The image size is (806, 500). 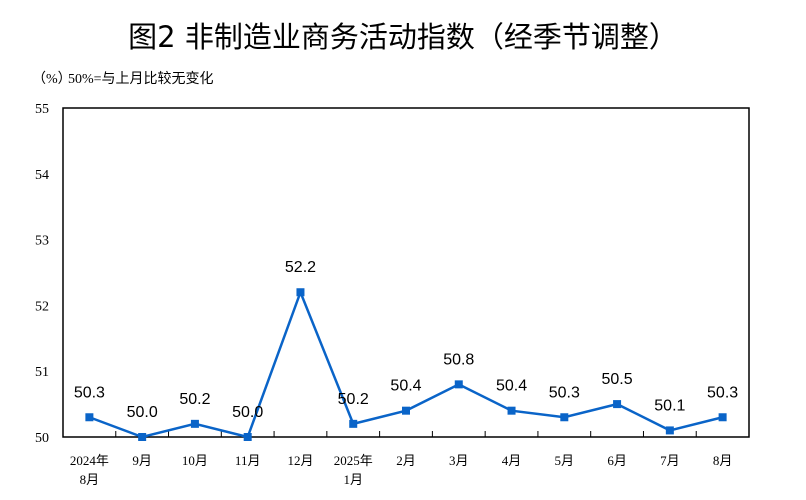 I want to click on x-tick-label: 4月, so click(x=512, y=460).